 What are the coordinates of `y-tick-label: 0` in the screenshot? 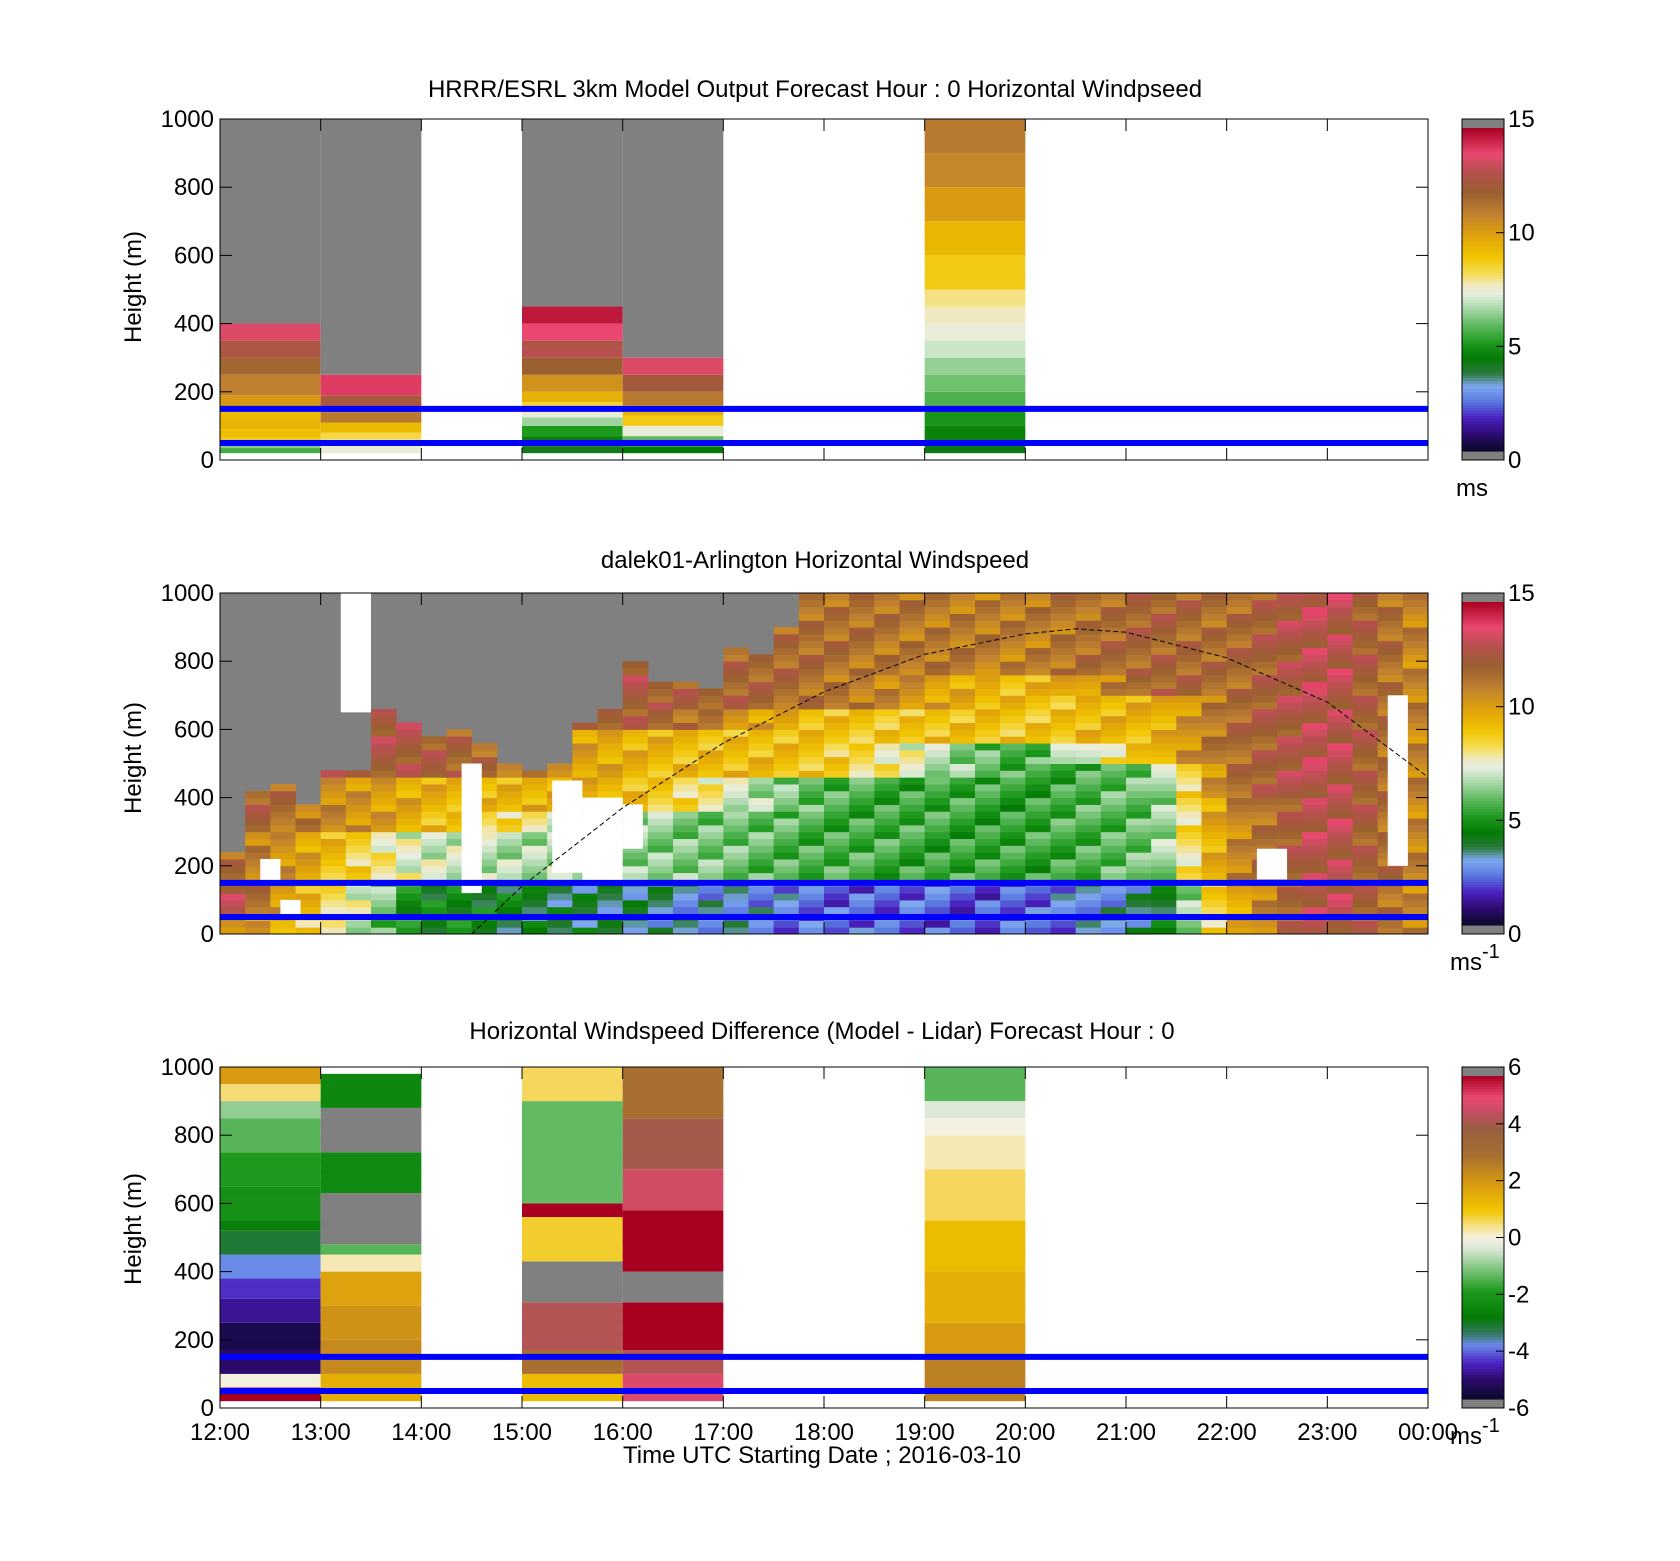 It's located at (207, 1408).